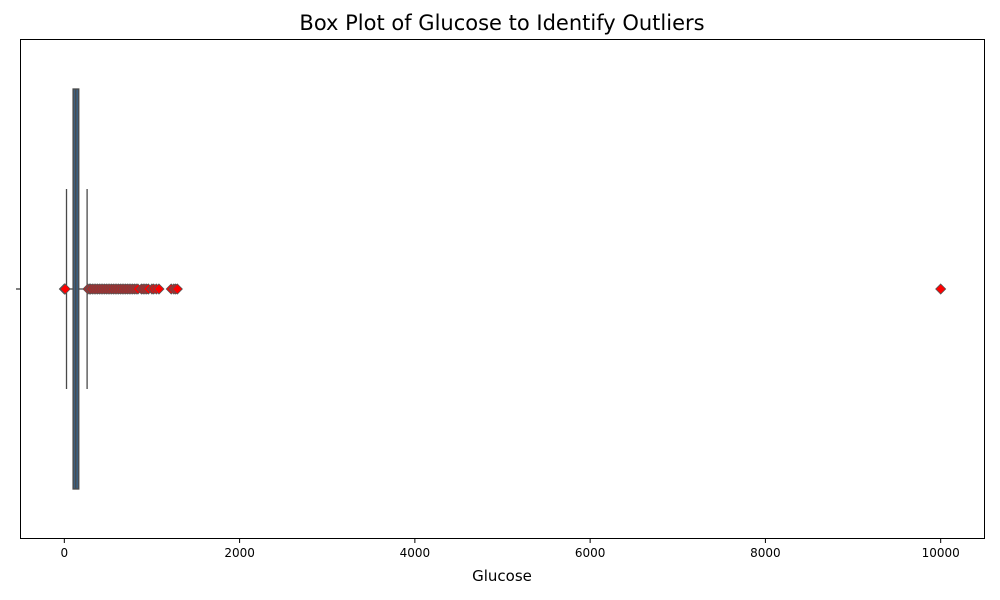 This screenshot has width=1000, height=600. I want to click on x-tick-label: 8000, so click(765, 553).